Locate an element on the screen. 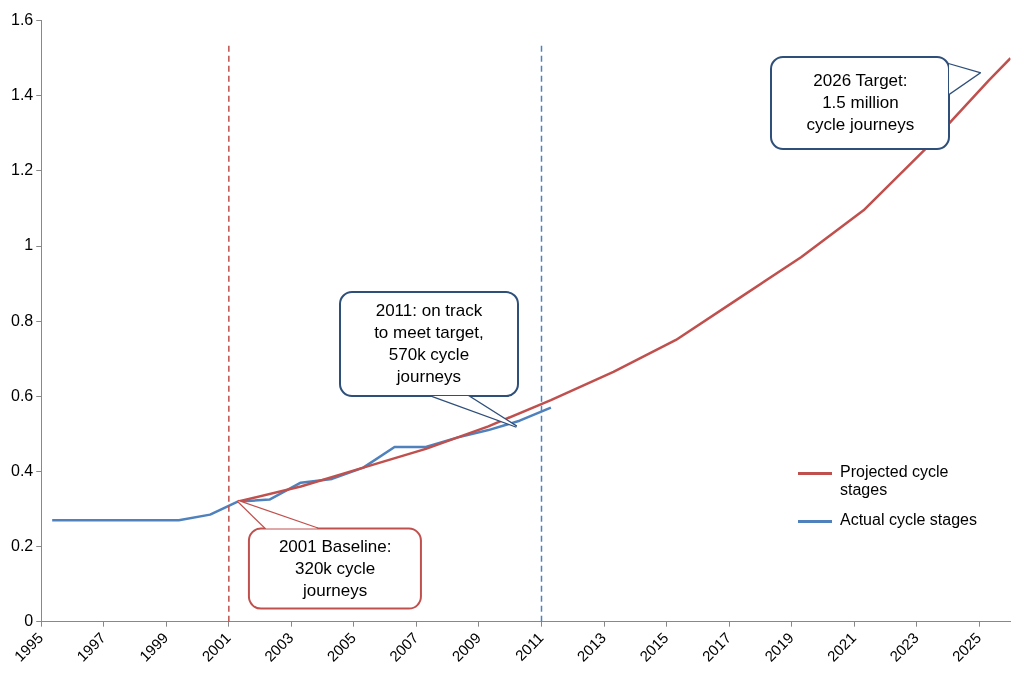 The width and height of the screenshot is (1025, 677). y-tick-label: 1.4 is located at coordinates (22, 95).